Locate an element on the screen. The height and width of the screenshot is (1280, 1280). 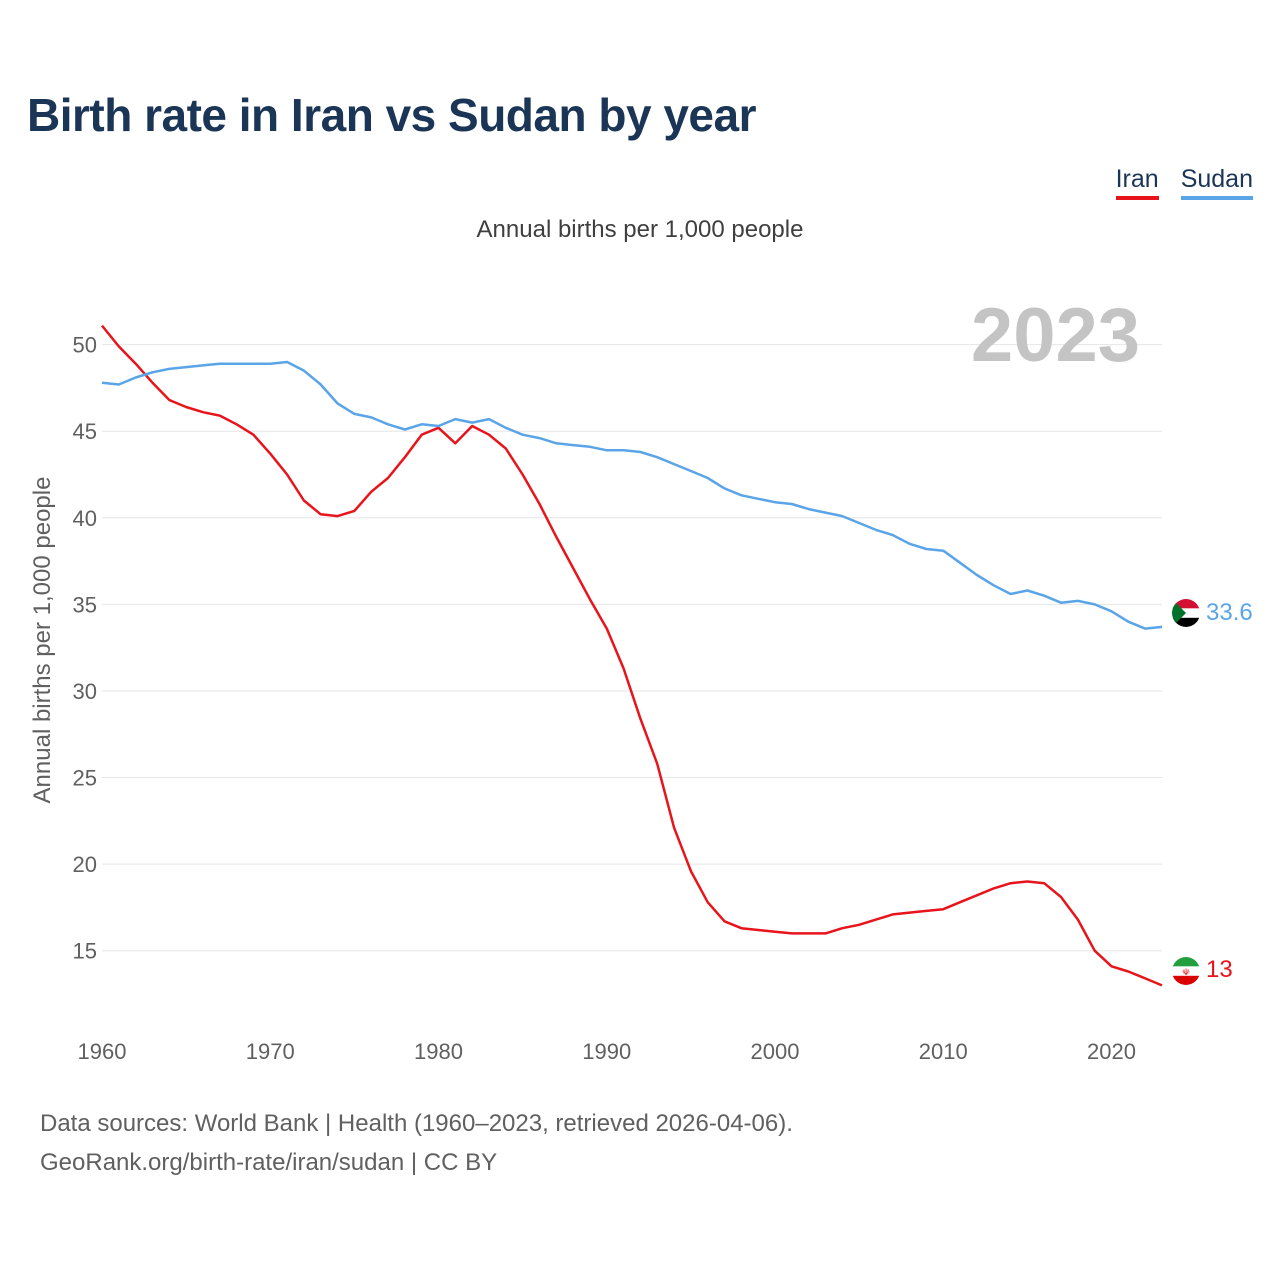
x-tick-label: 1980 is located at coordinates (438, 1051).